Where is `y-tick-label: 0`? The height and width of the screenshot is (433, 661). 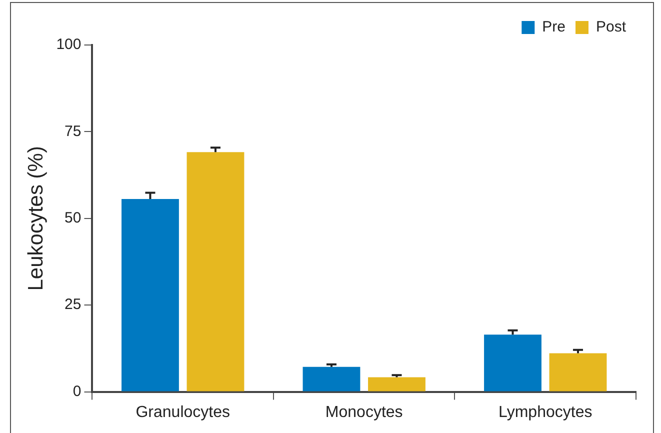 y-tick-label: 0 is located at coordinates (77, 391).